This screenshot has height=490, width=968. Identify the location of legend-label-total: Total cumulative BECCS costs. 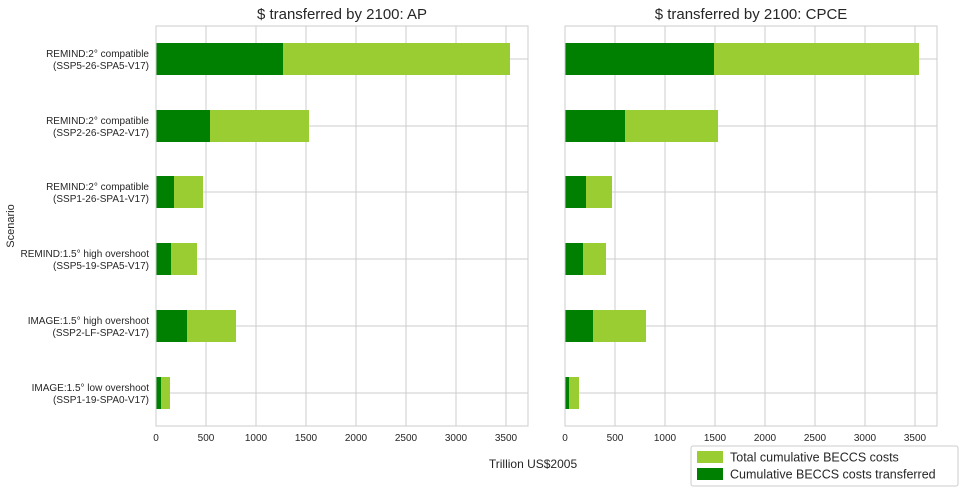
(814, 458).